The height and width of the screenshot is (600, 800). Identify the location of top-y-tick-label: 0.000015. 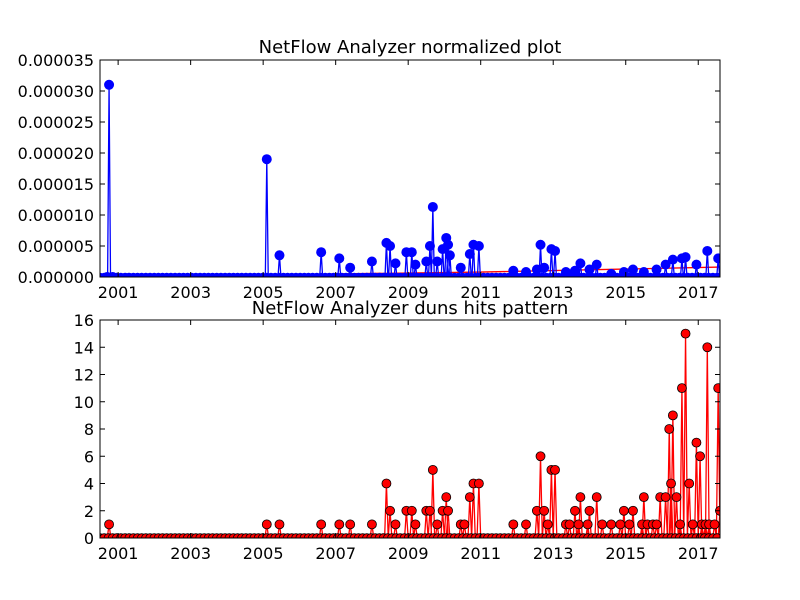
(56, 184).